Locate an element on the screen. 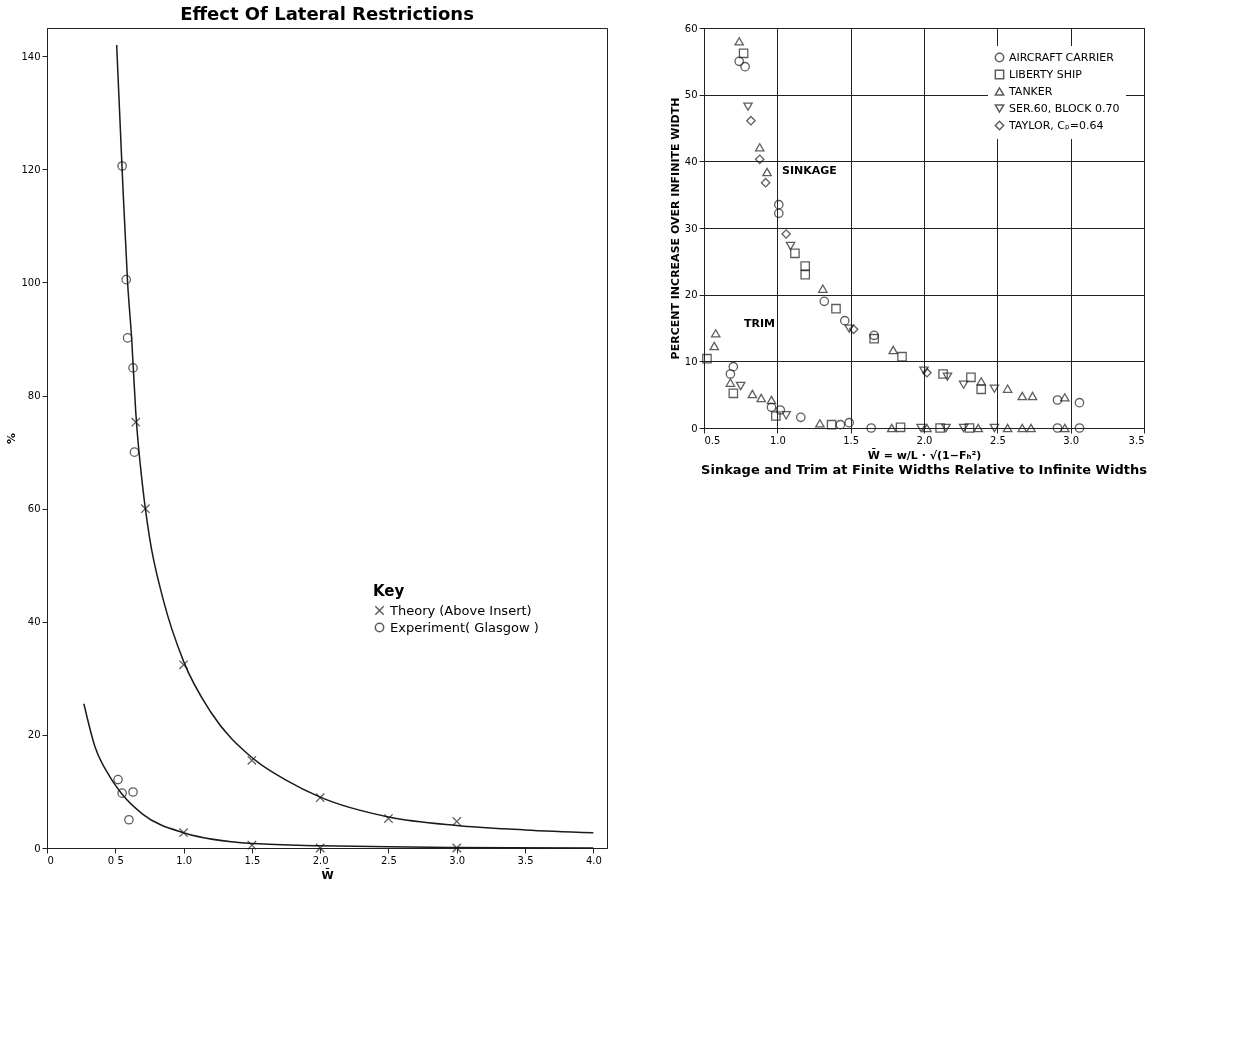 The height and width of the screenshot is (1043, 1260). legend-label: Experiment( Glasgow ) is located at coordinates (464, 627).